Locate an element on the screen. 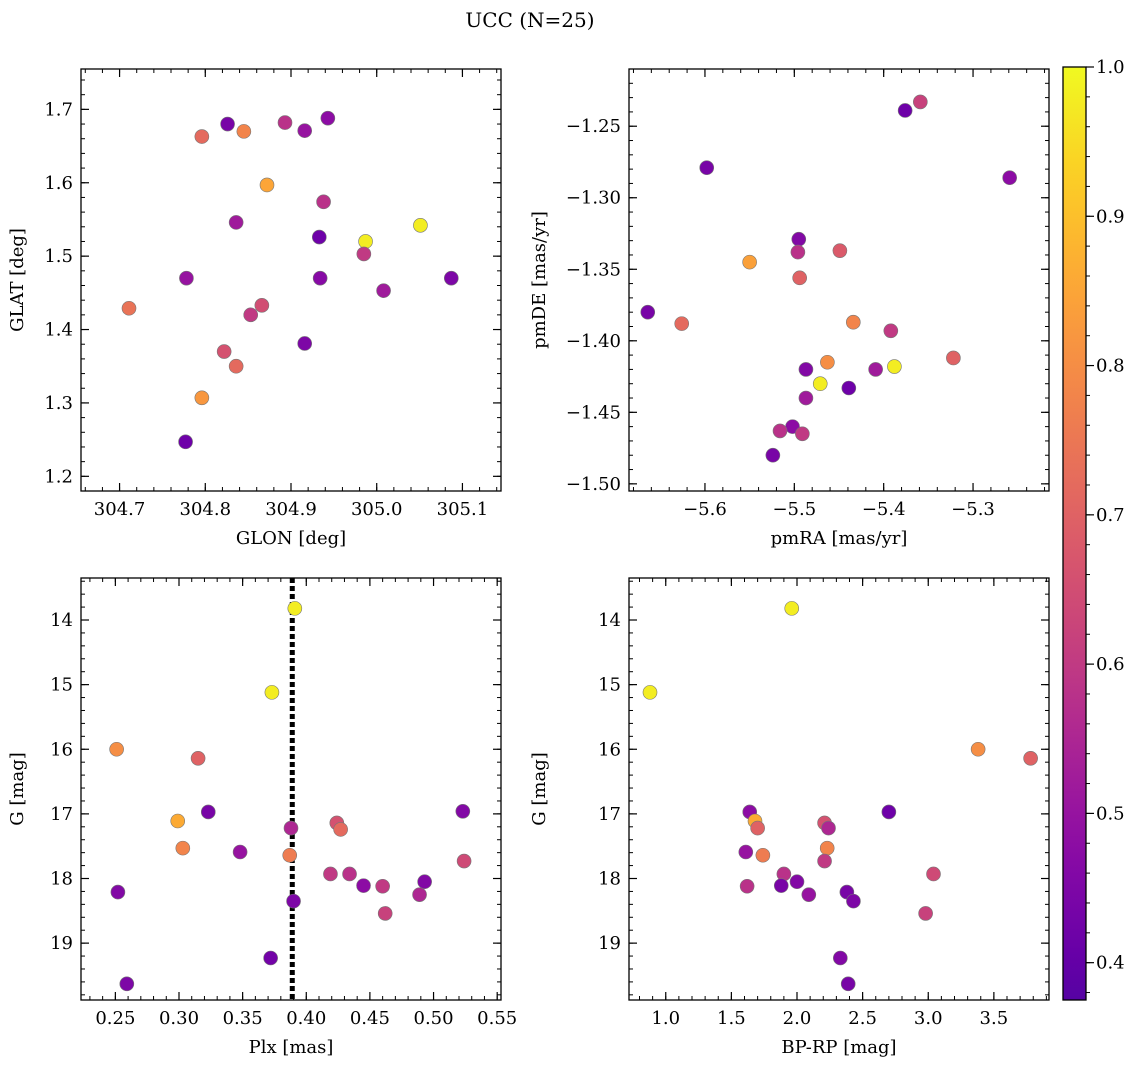  y-tick-label: −1.25 is located at coordinates (593, 126).